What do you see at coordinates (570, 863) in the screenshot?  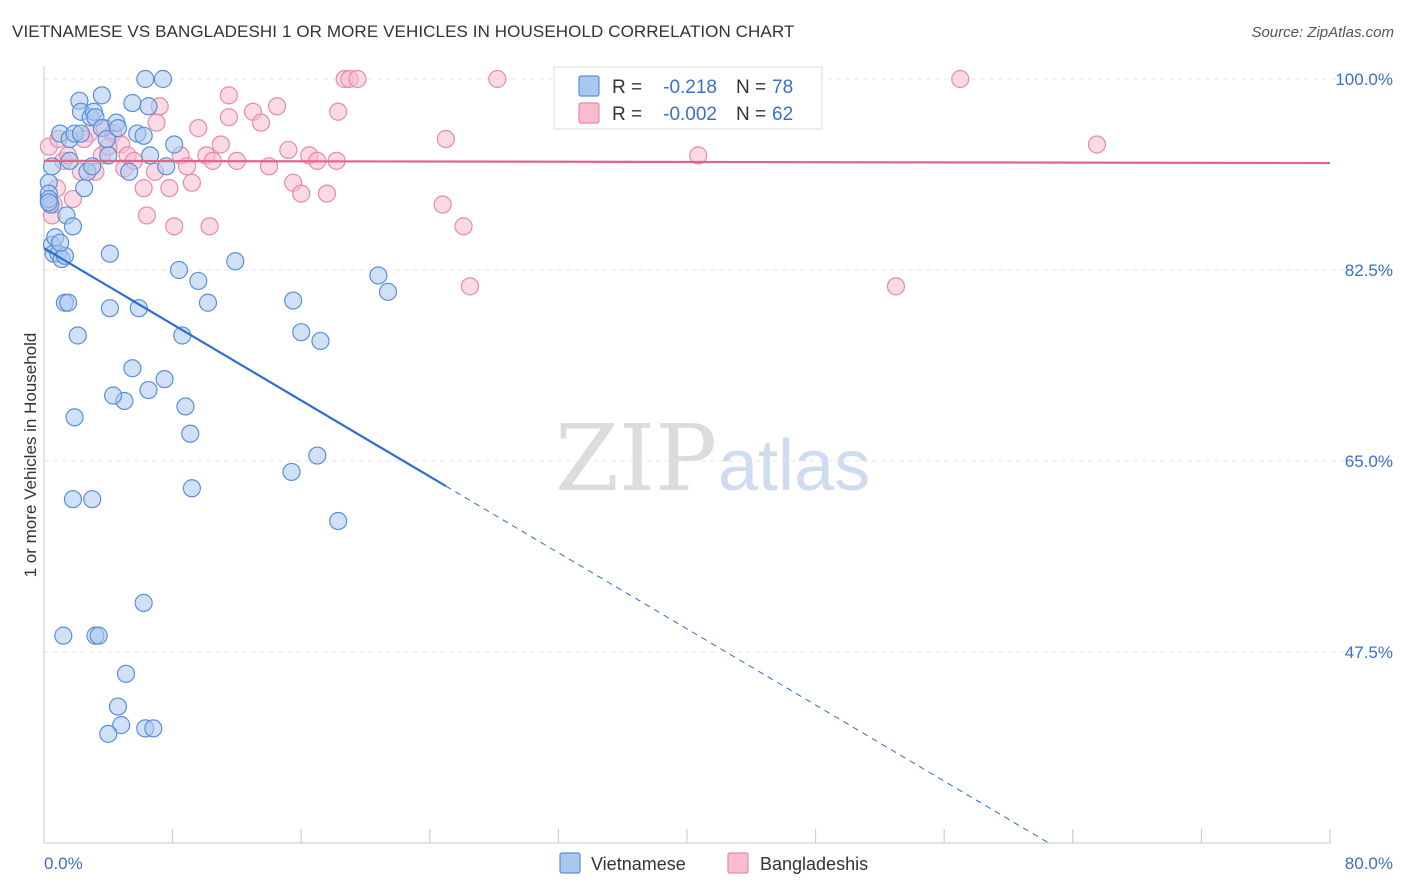 I see `series-legend-swatch-vietnamese` at bounding box center [570, 863].